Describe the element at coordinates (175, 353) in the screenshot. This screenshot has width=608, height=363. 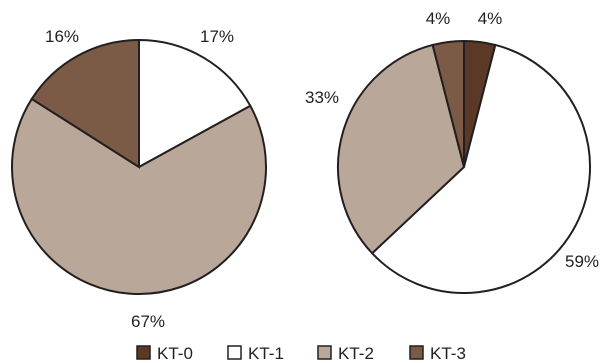
I see `legend-label-kt-0: KT-0` at that location.